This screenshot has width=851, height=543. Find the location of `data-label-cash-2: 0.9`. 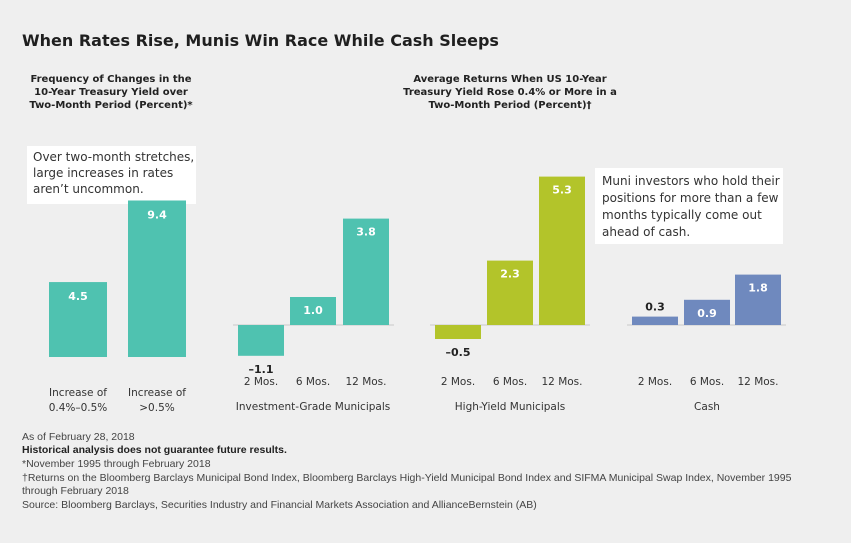

data-label-cash-2: 0.9 is located at coordinates (707, 313).